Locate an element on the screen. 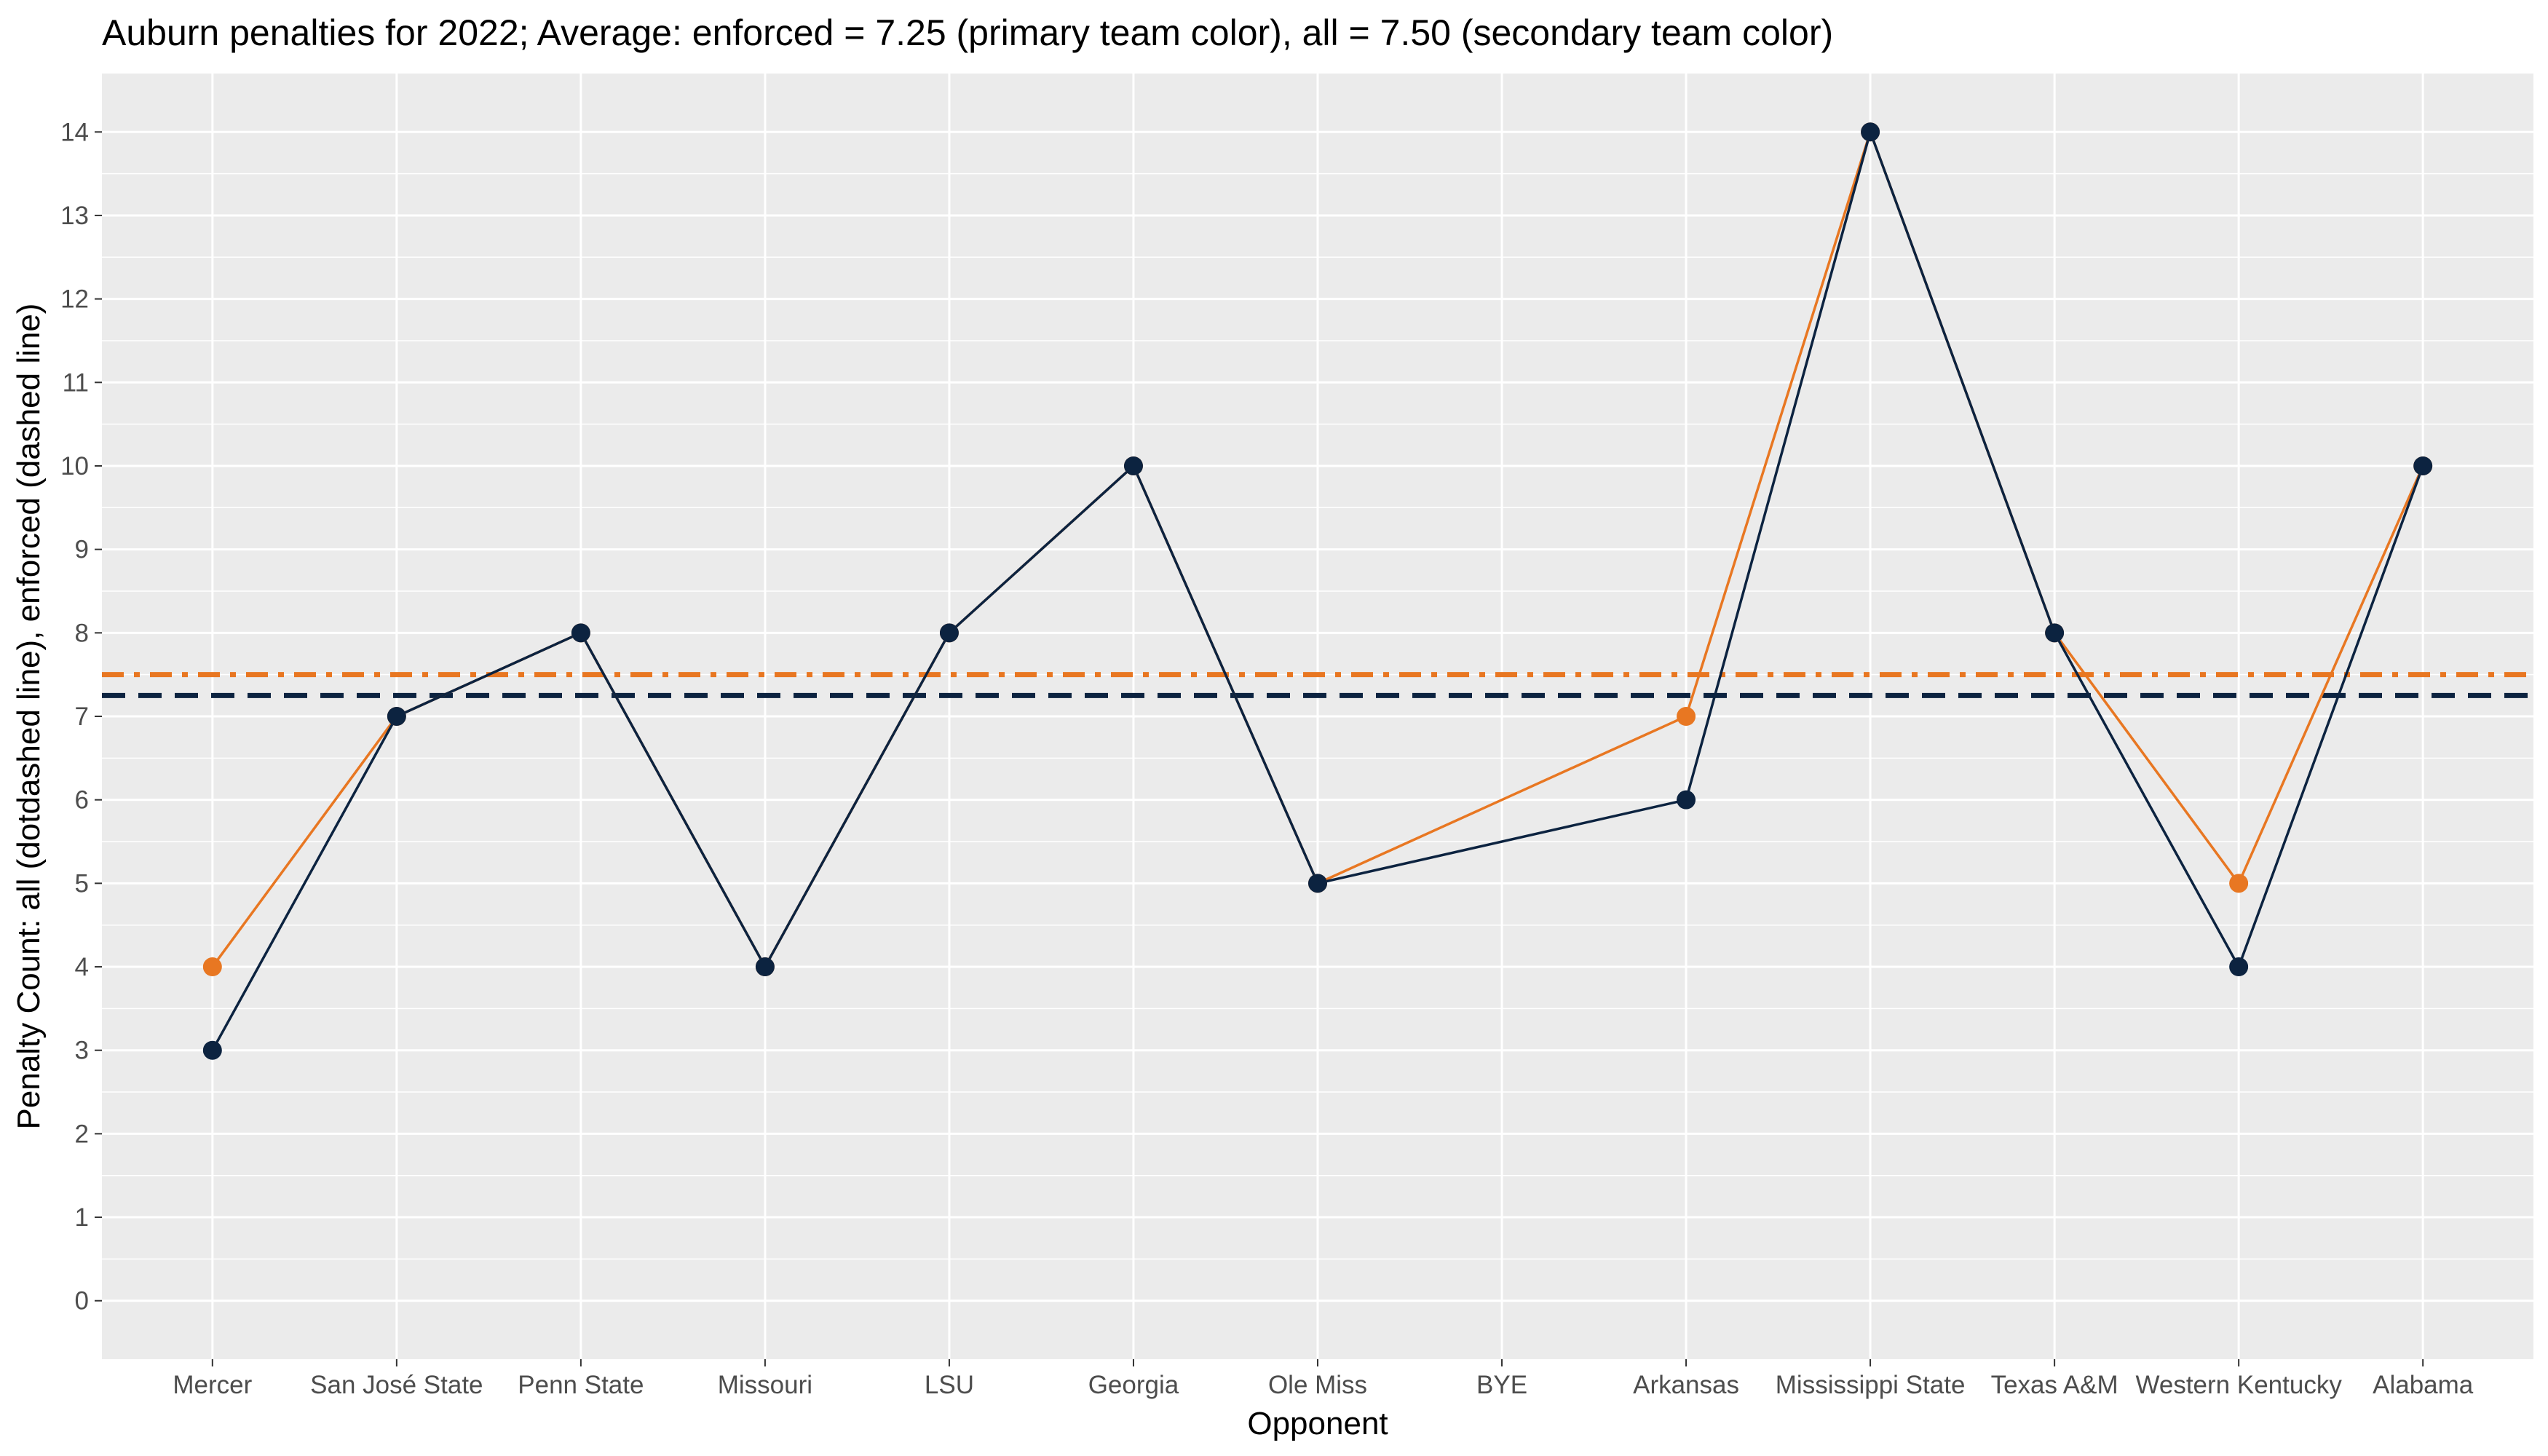  y-tick-label: 14 is located at coordinates (74, 132).